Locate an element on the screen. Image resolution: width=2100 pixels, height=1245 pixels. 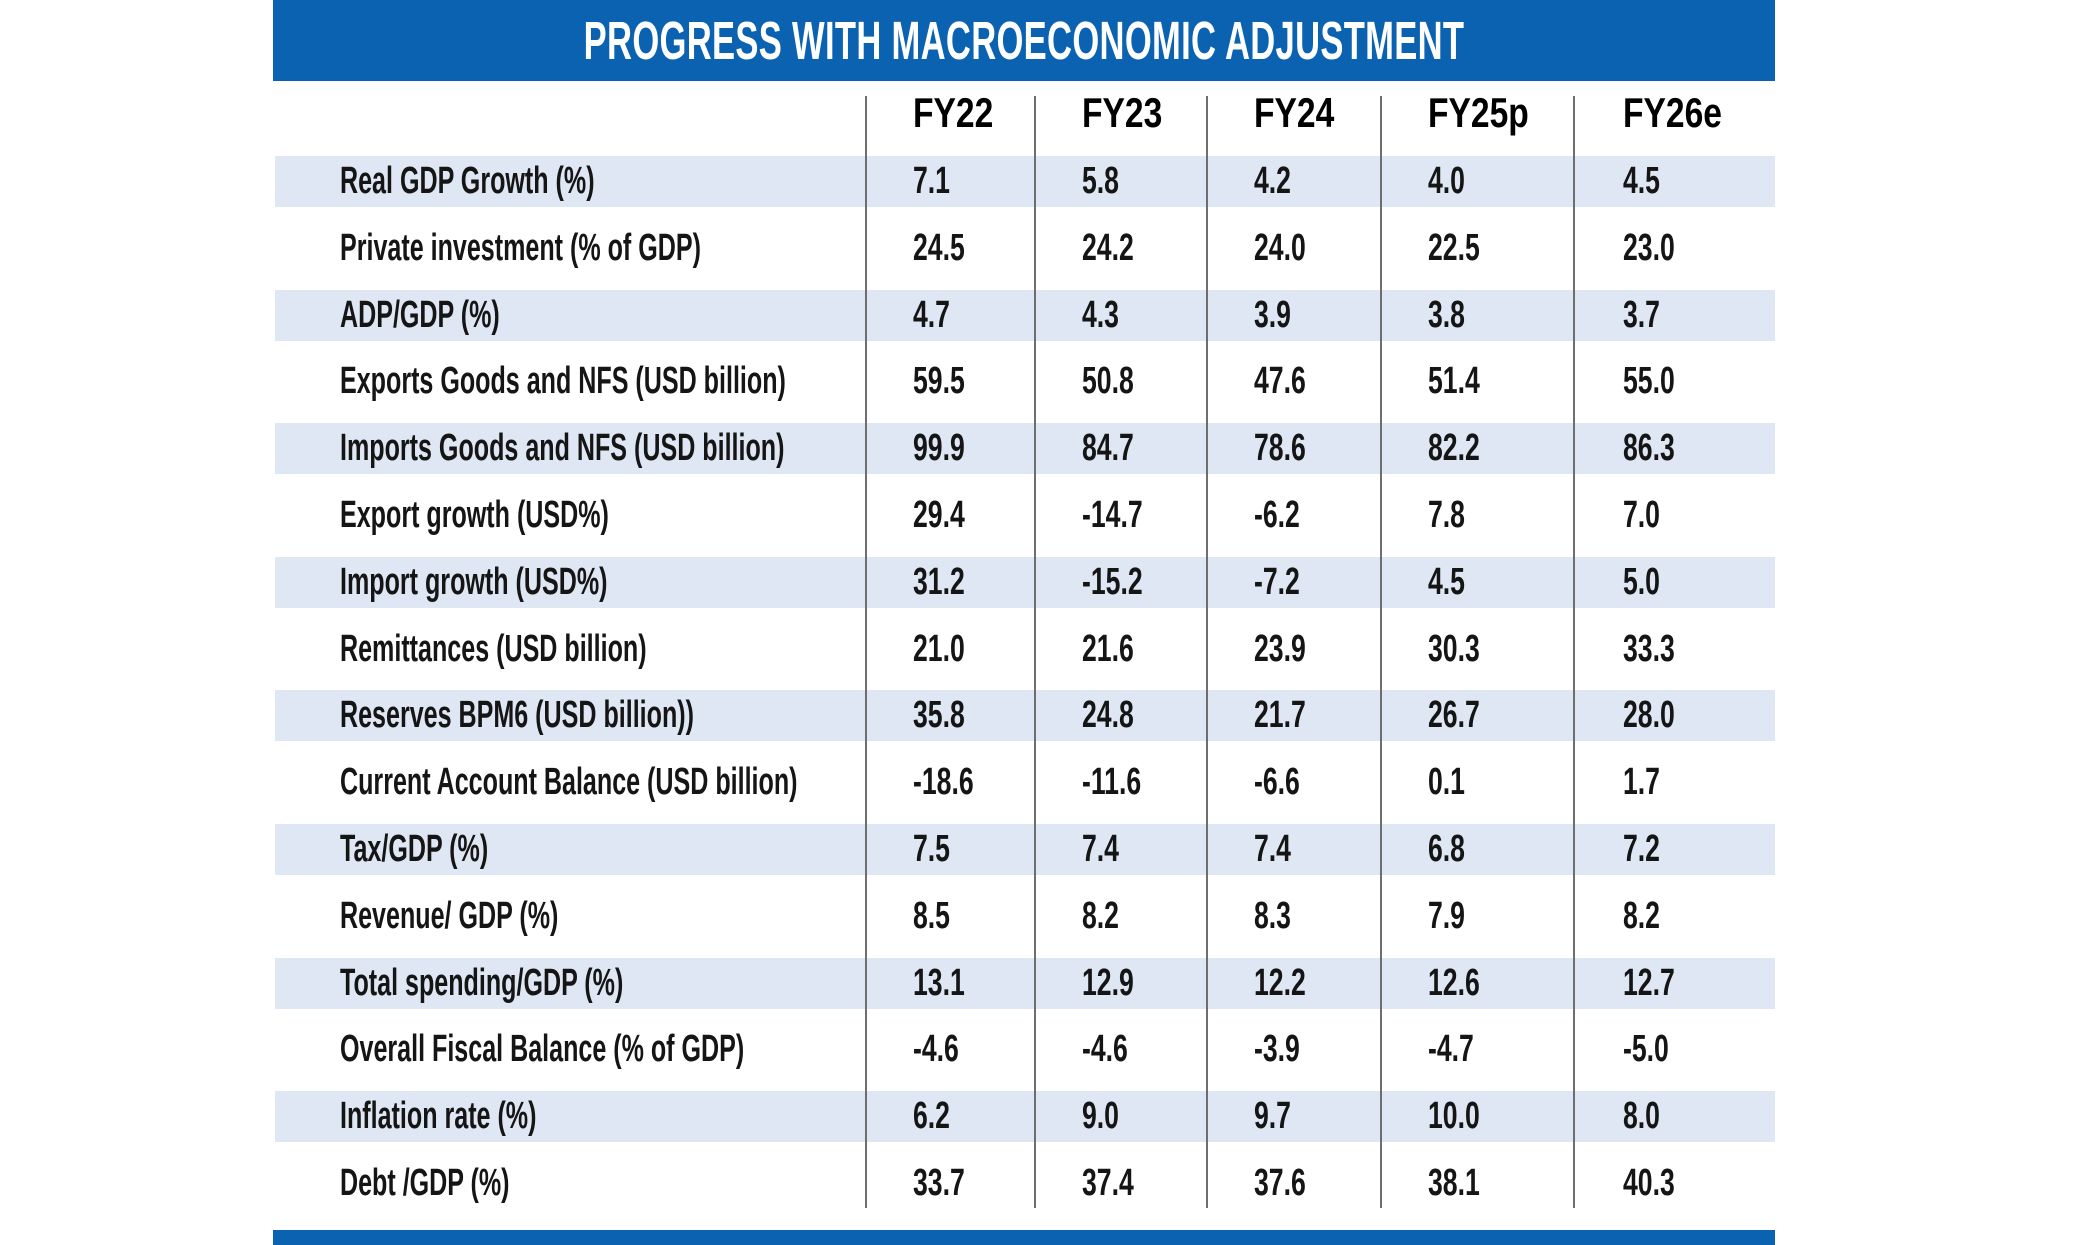
bottom-accent-bar is located at coordinates (1024, 1237).